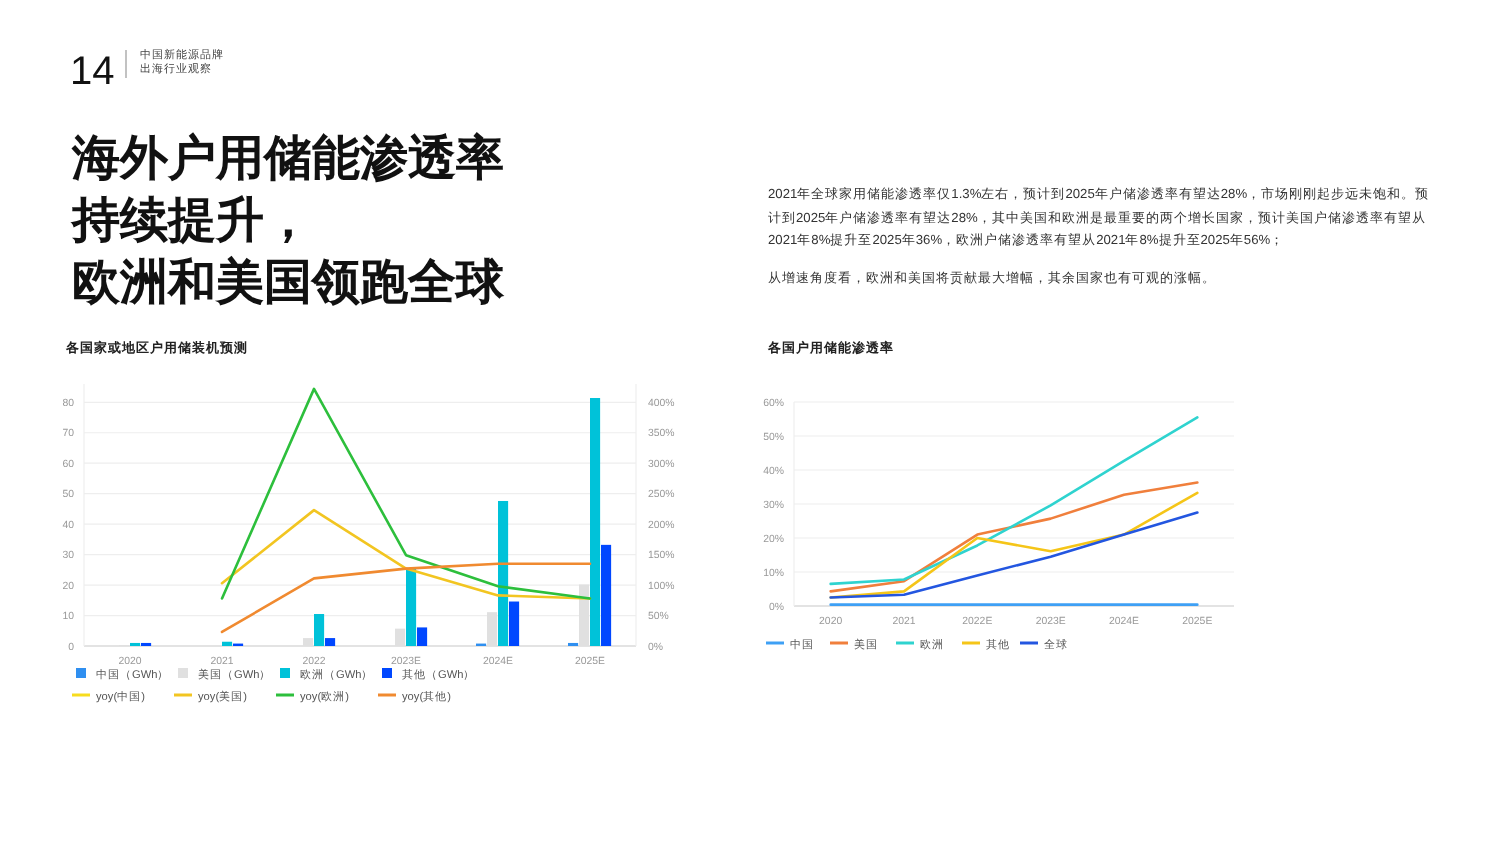  I want to click on text: 海外户用储能渗透率, so click(289, 160).